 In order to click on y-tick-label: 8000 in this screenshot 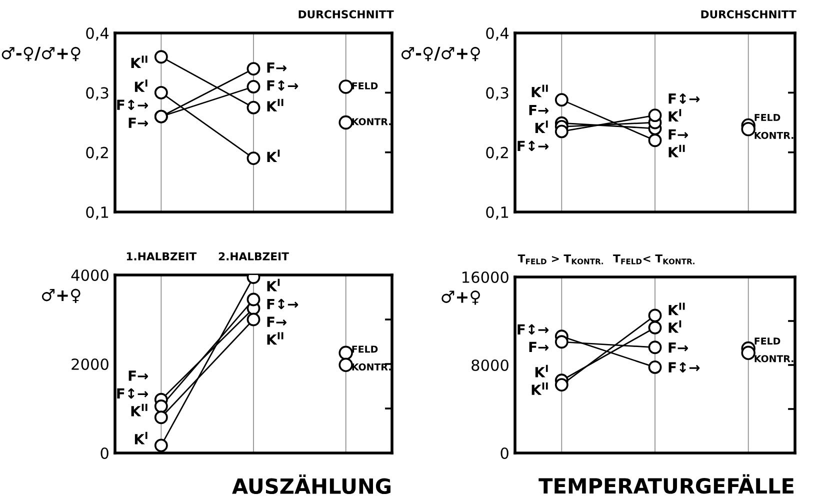, I will do `click(490, 365)`.